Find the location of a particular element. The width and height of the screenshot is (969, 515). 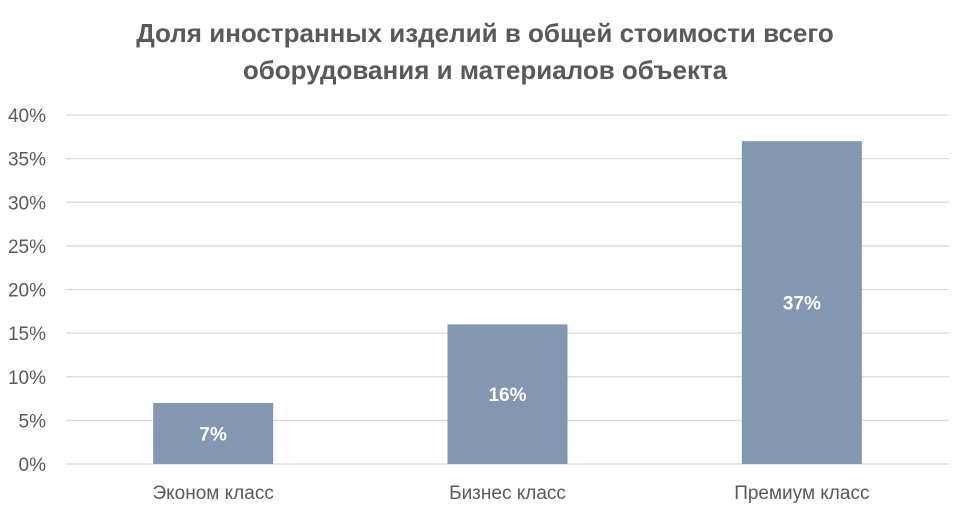

x-axis-category-labels: Эконом класс Бизнес класс Премиум класс is located at coordinates (510, 493).